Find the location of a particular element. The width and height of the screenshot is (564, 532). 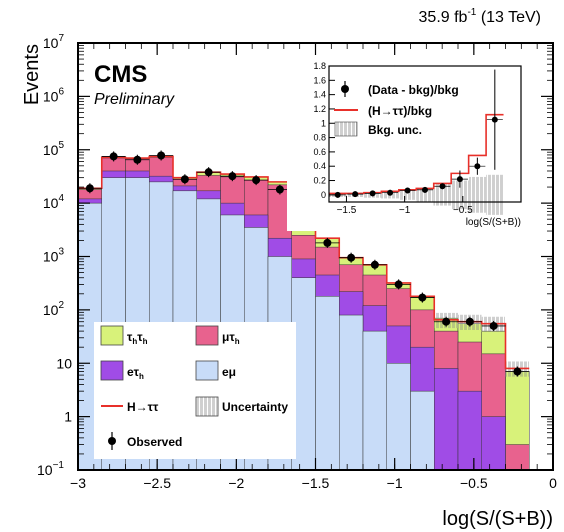

legend-swatch-tauhtauh is located at coordinates (112, 335).